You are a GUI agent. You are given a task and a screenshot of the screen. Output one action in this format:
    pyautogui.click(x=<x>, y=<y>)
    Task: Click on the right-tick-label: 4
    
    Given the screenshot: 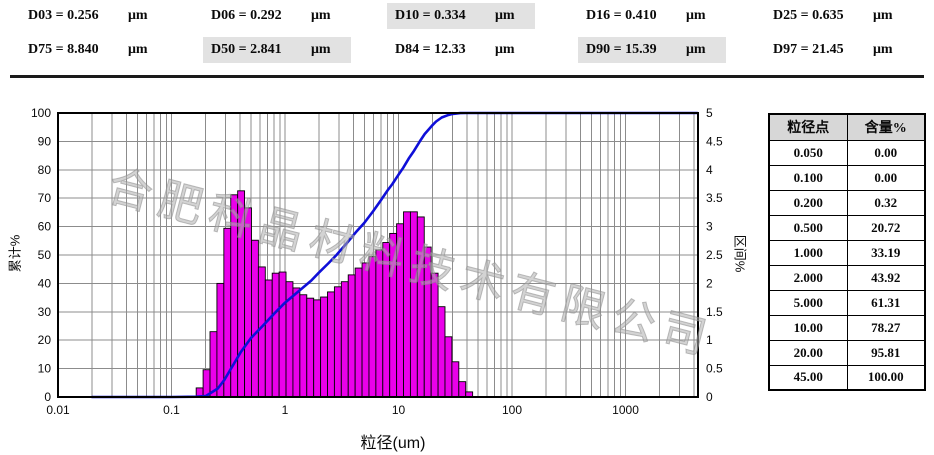 What is the action you would take?
    pyautogui.click(x=709, y=170)
    